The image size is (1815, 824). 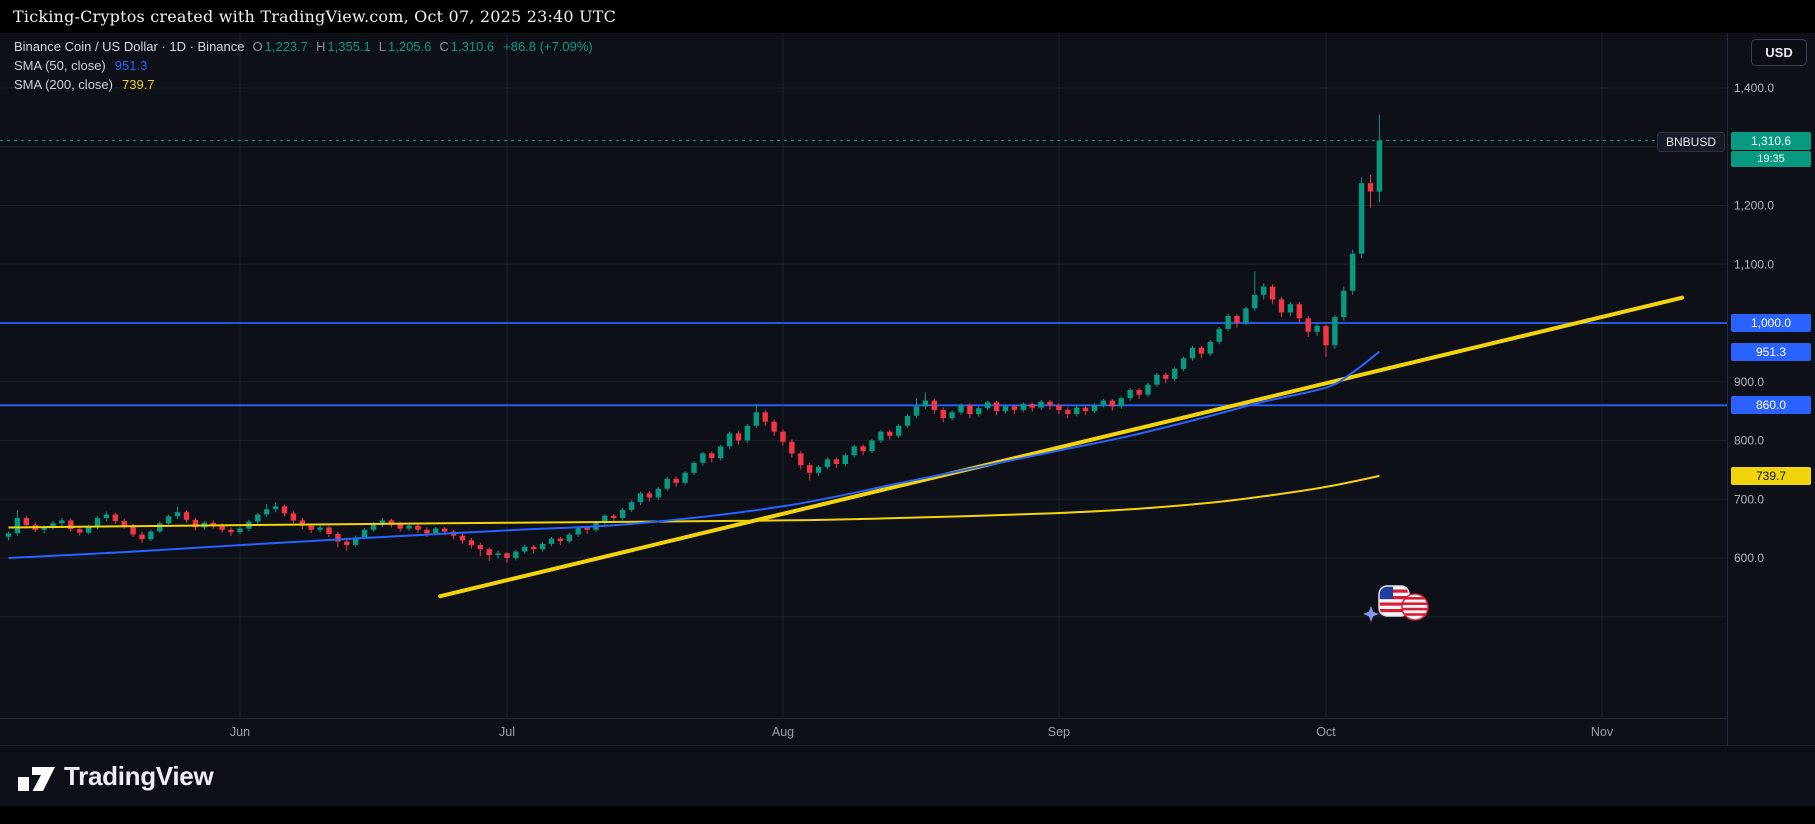 What do you see at coordinates (131, 65) in the screenshot?
I see `sma50-value: 951.3` at bounding box center [131, 65].